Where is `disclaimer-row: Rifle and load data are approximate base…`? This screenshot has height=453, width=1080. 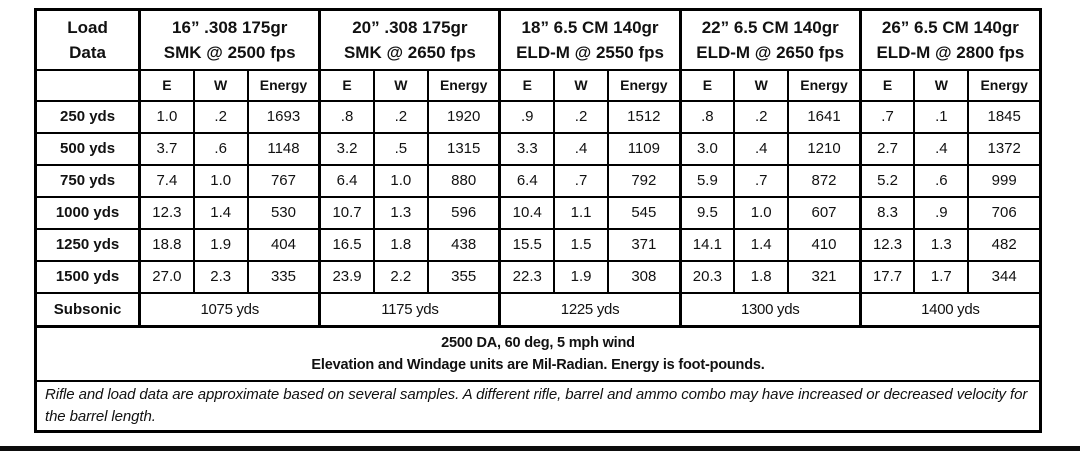 disclaimer-row: Rifle and load data are approximate base… is located at coordinates (538, 405).